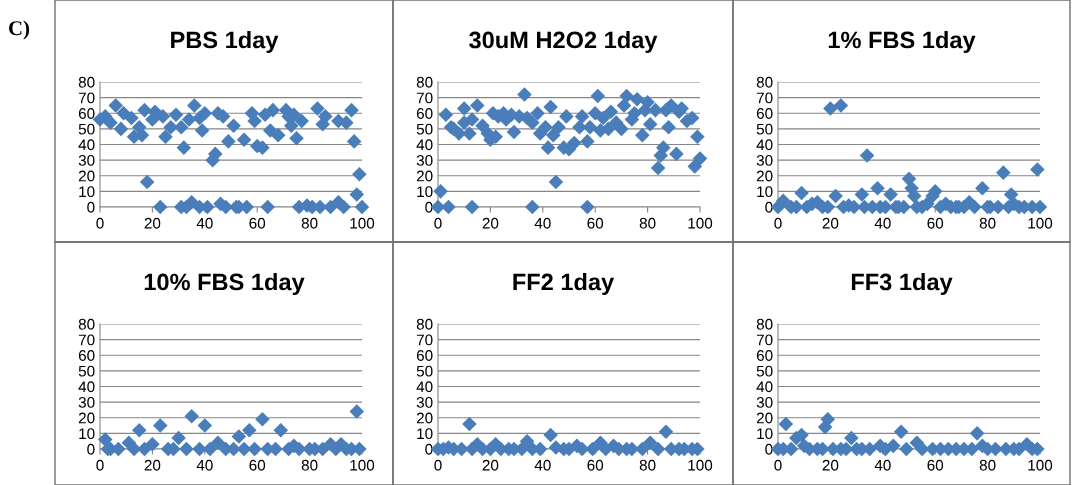 Image resolution: width=1073 pixels, height=485 pixels. What do you see at coordinates (224, 283) in the screenshot?
I see `chart-title: 10% FBS 1day` at bounding box center [224, 283].